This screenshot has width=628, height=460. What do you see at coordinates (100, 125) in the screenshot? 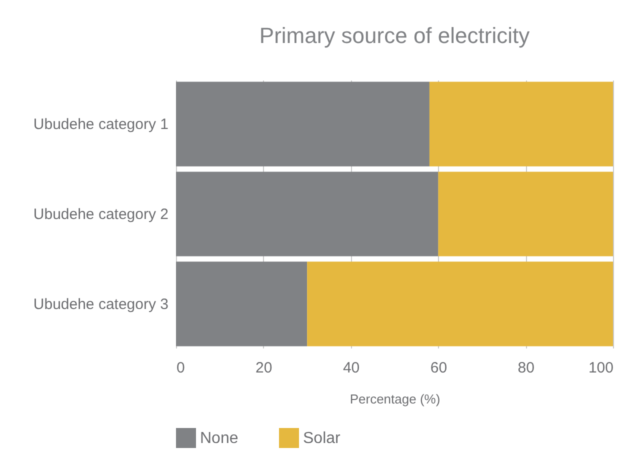
I see `y-tick-label: Ubudehe category 1` at bounding box center [100, 125].